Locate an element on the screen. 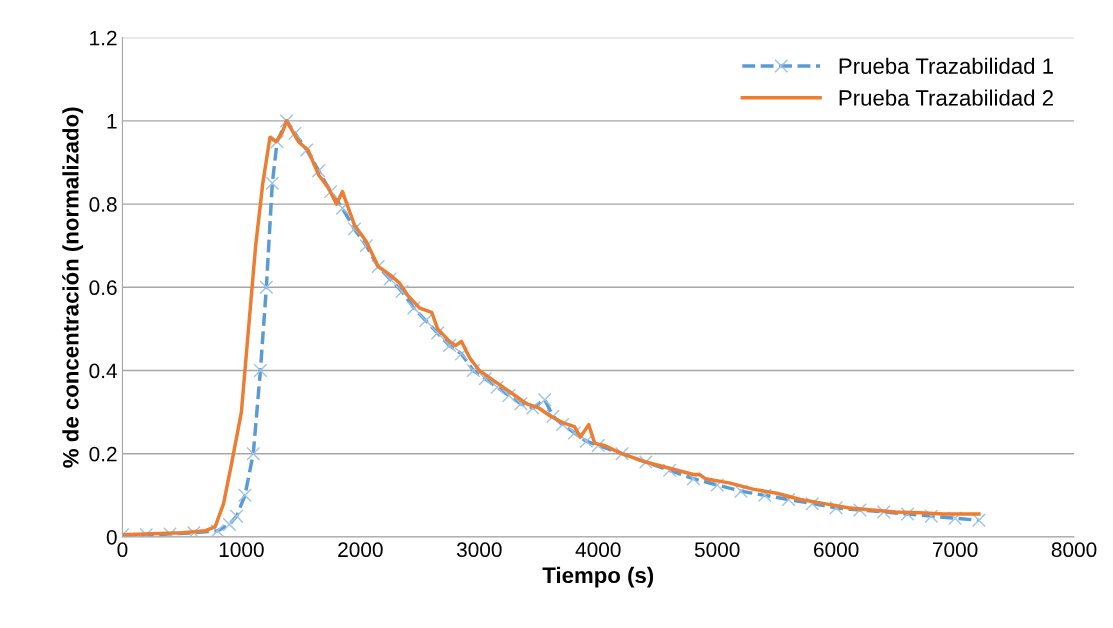 The image size is (1113, 628). x-tick-label: 1000 is located at coordinates (241, 550).